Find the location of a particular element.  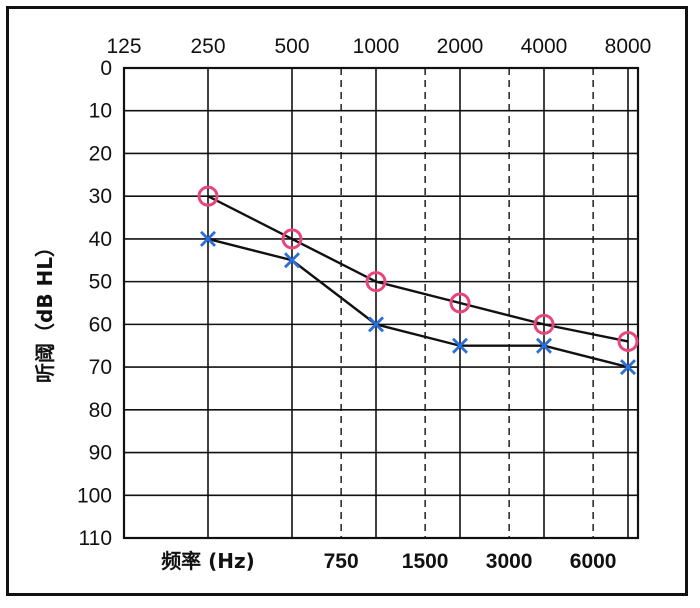

x-bottom-tick-labels: 750 1500 3000 6000 is located at coordinates (470, 561).